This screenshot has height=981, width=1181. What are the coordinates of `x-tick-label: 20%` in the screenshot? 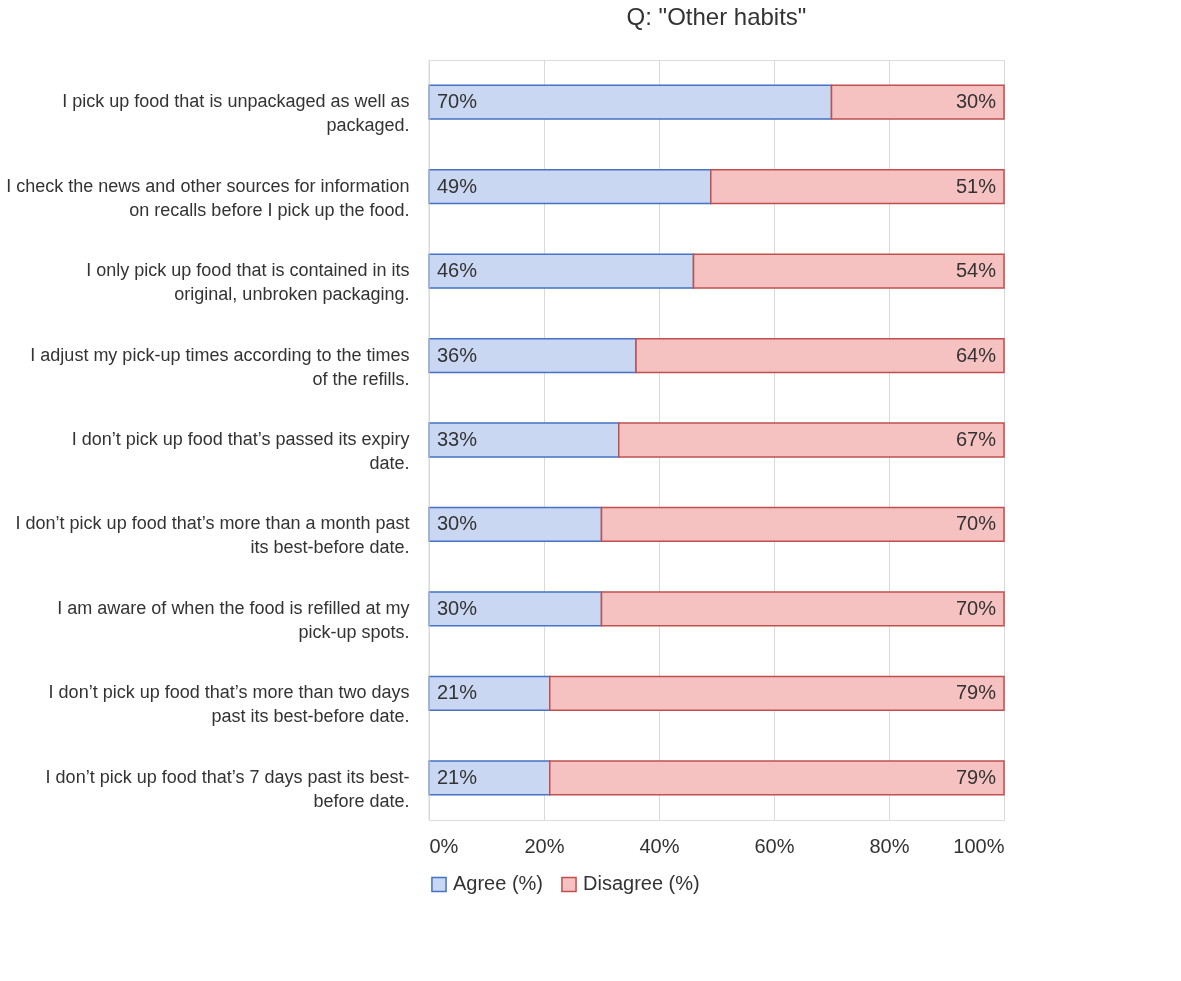 It's located at (544, 845).